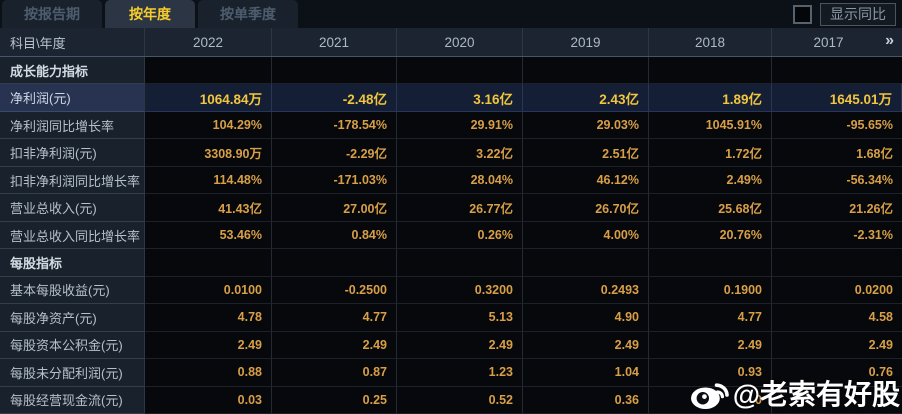  What do you see at coordinates (460, 125) in the screenshot?
I see `cell-value: 29.91%` at bounding box center [460, 125].